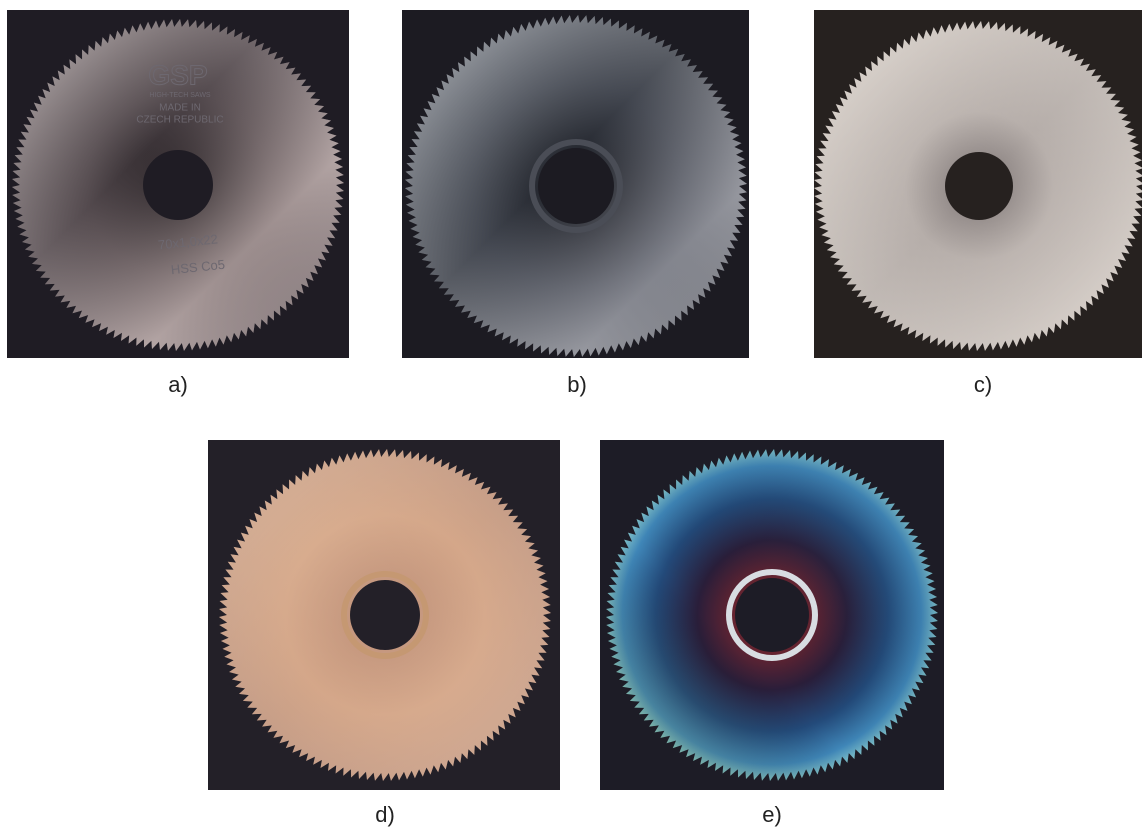 This screenshot has height=836, width=1142. I want to click on etched-text: GSP, so click(177, 74).